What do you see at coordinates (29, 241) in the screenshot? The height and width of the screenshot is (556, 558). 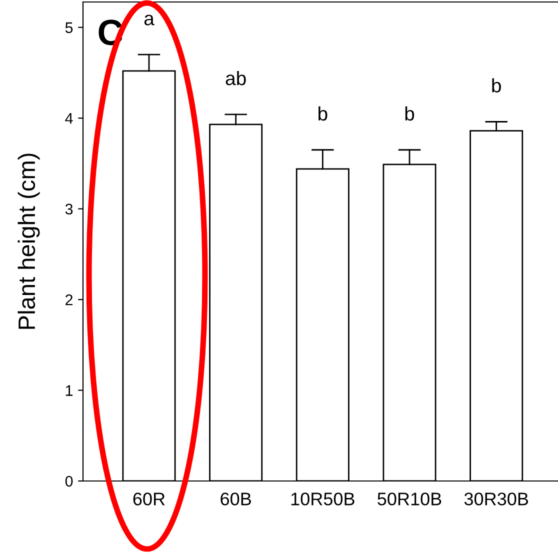 I see `y-axis-title: Plant height (cm)` at bounding box center [29, 241].